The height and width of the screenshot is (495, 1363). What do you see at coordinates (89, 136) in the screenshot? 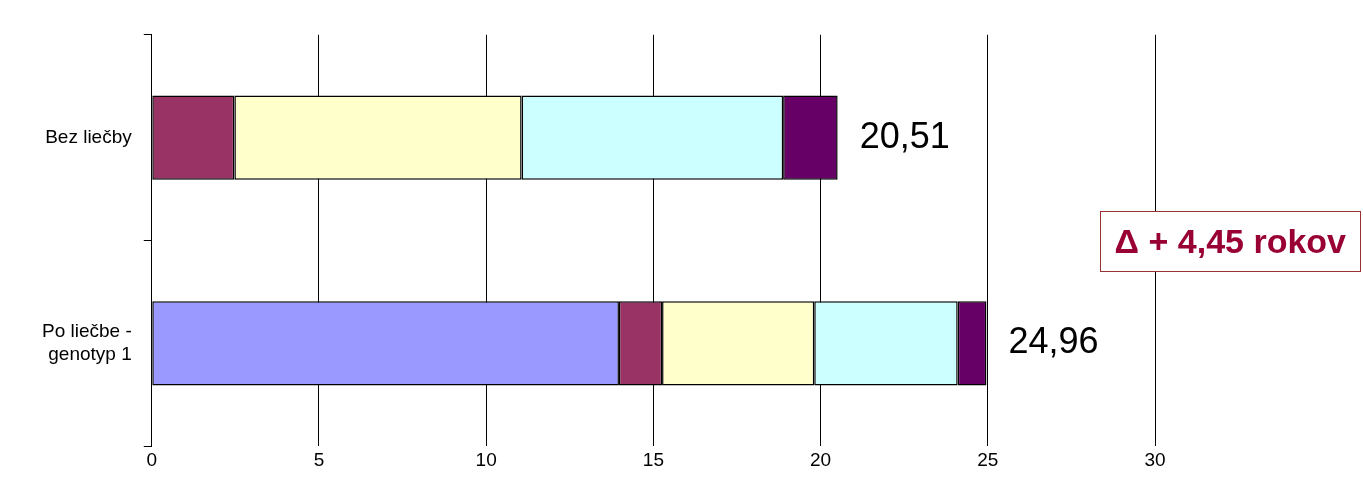
I see `y-tick-label: Bez liečby` at bounding box center [89, 136].